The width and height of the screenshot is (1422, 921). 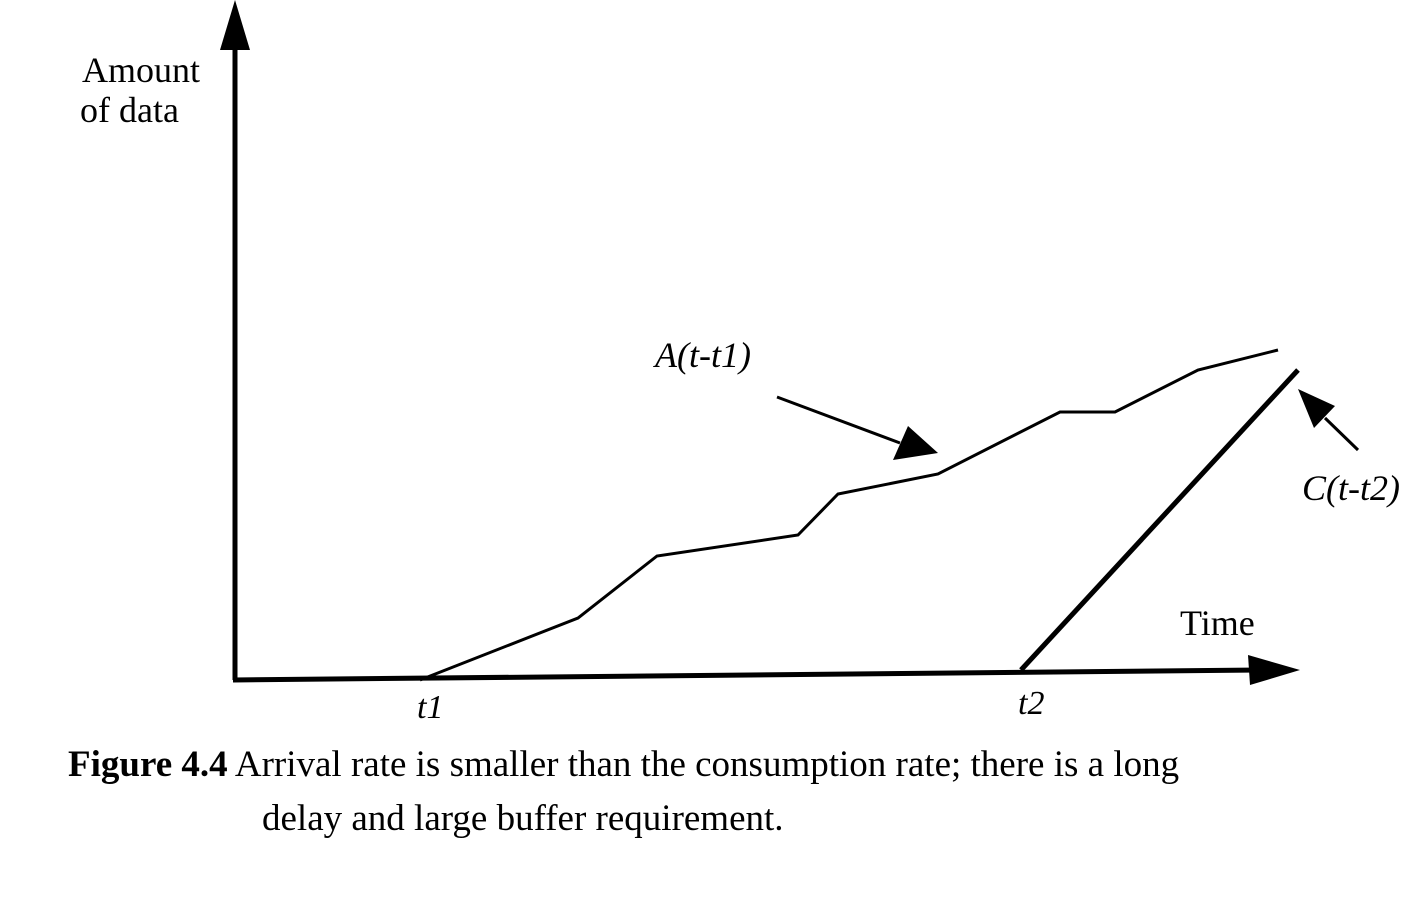 What do you see at coordinates (1316, 408) in the screenshot?
I see `consumption-pointer-arrowhead` at bounding box center [1316, 408].